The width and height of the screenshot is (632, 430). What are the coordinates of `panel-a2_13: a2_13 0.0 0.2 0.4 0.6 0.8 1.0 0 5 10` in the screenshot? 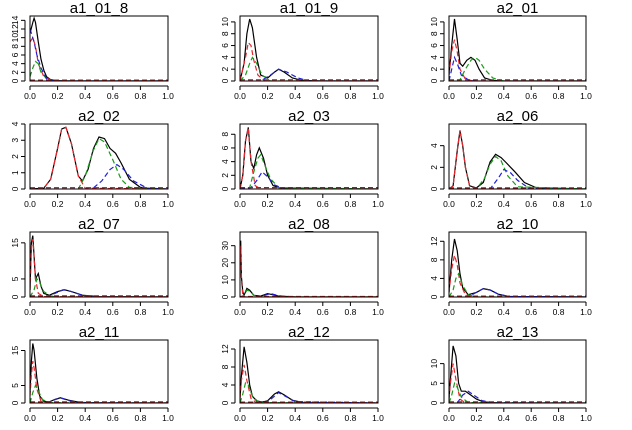 It's located at (510, 373).